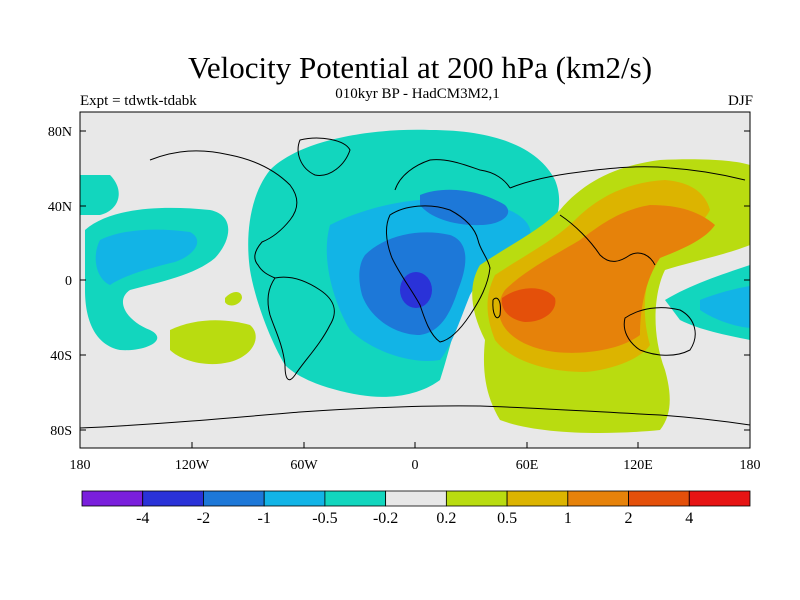 This screenshot has width=800, height=600. I want to click on lon-ticks, so click(415, 445).